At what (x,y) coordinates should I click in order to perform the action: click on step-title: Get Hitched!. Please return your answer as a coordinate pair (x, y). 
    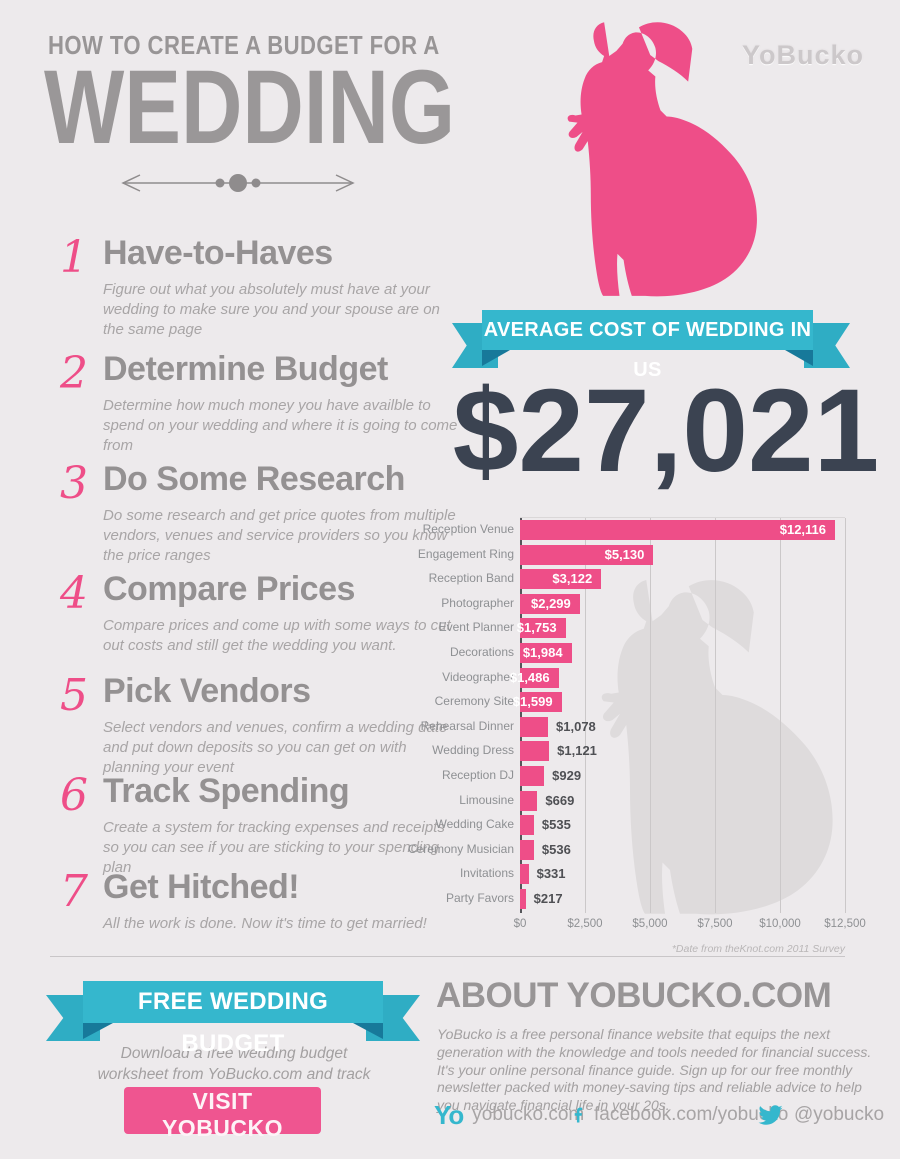
    Looking at the image, I should click on (201, 887).